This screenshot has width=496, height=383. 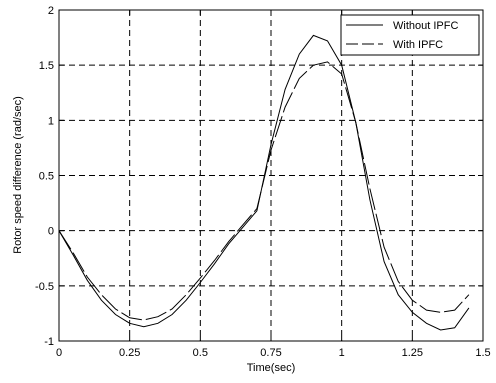 I want to click on x-tick-label: 1.5, so click(x=482, y=353).